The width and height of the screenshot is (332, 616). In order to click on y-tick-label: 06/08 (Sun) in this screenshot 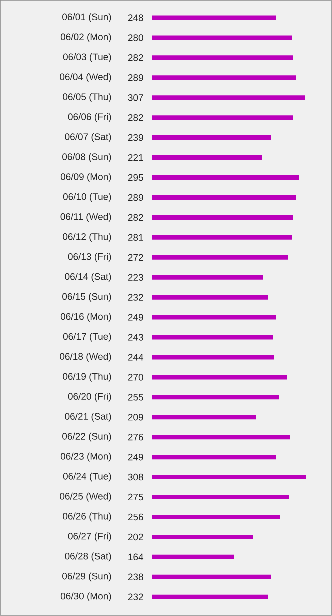, I will do `click(87, 157)`.